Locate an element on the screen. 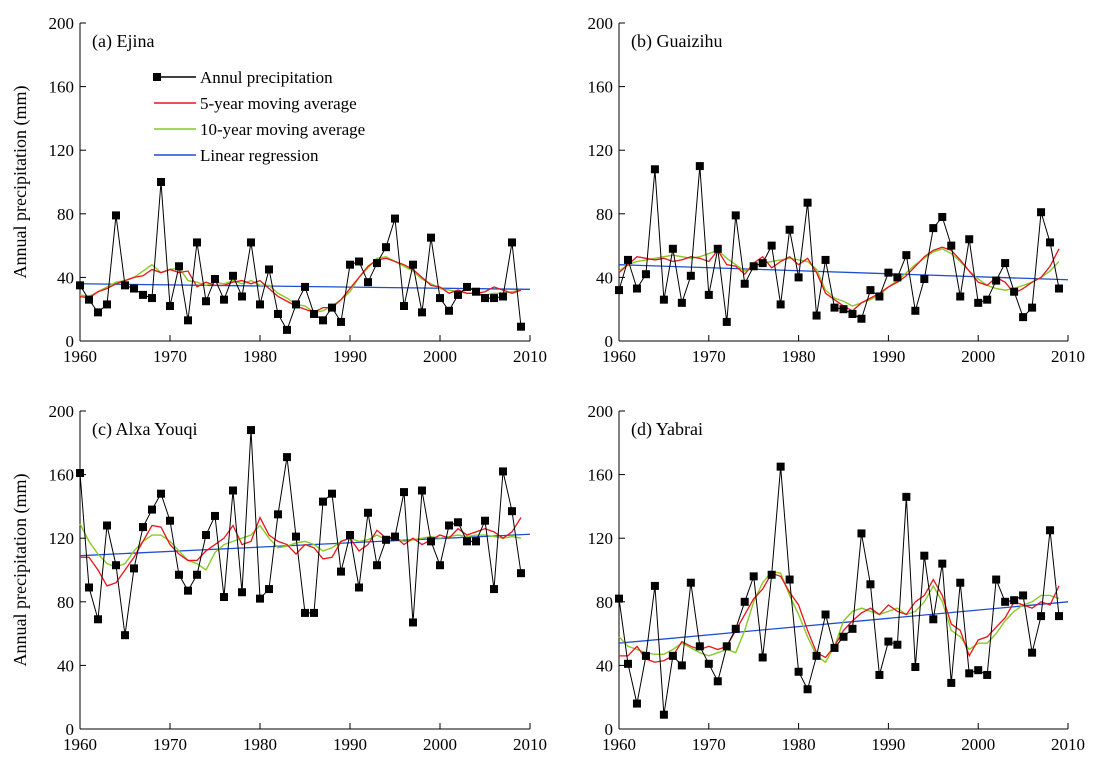 This screenshot has height=763, width=1094. y-axis-label: Annual precipitation (mm) is located at coordinates (20, 570).